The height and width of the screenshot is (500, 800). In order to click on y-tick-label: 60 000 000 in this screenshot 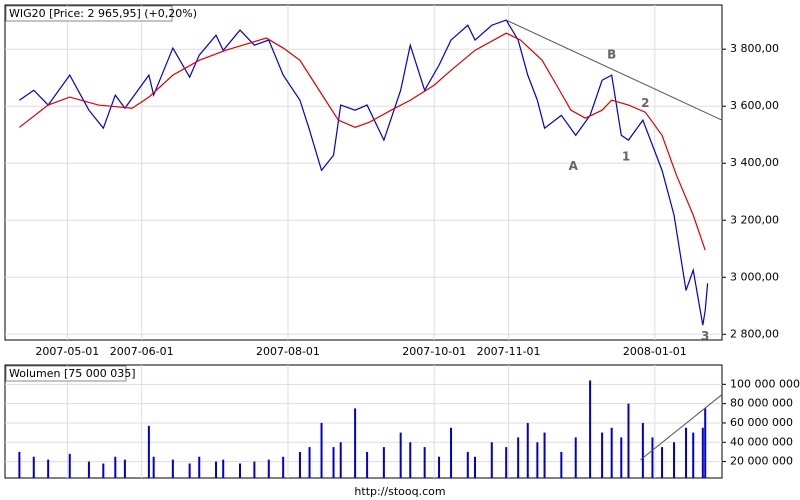, I will do `click(761, 422)`.